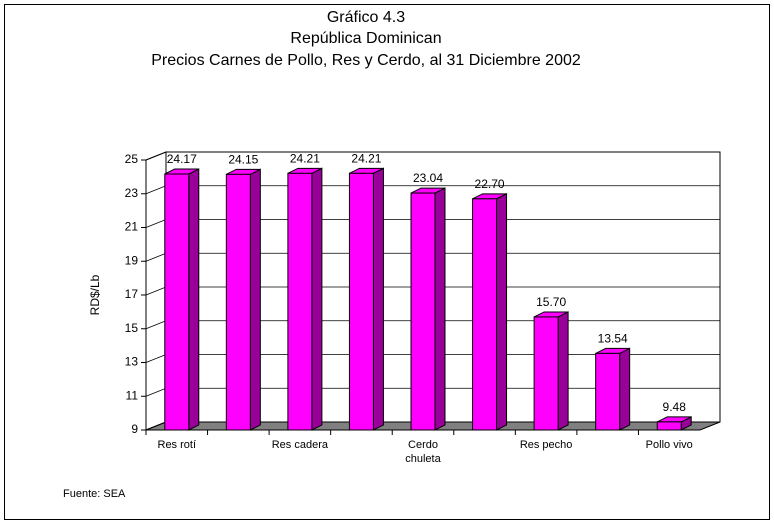  What do you see at coordinates (432, 156) in the screenshot?
I see `grid-line` at bounding box center [432, 156].